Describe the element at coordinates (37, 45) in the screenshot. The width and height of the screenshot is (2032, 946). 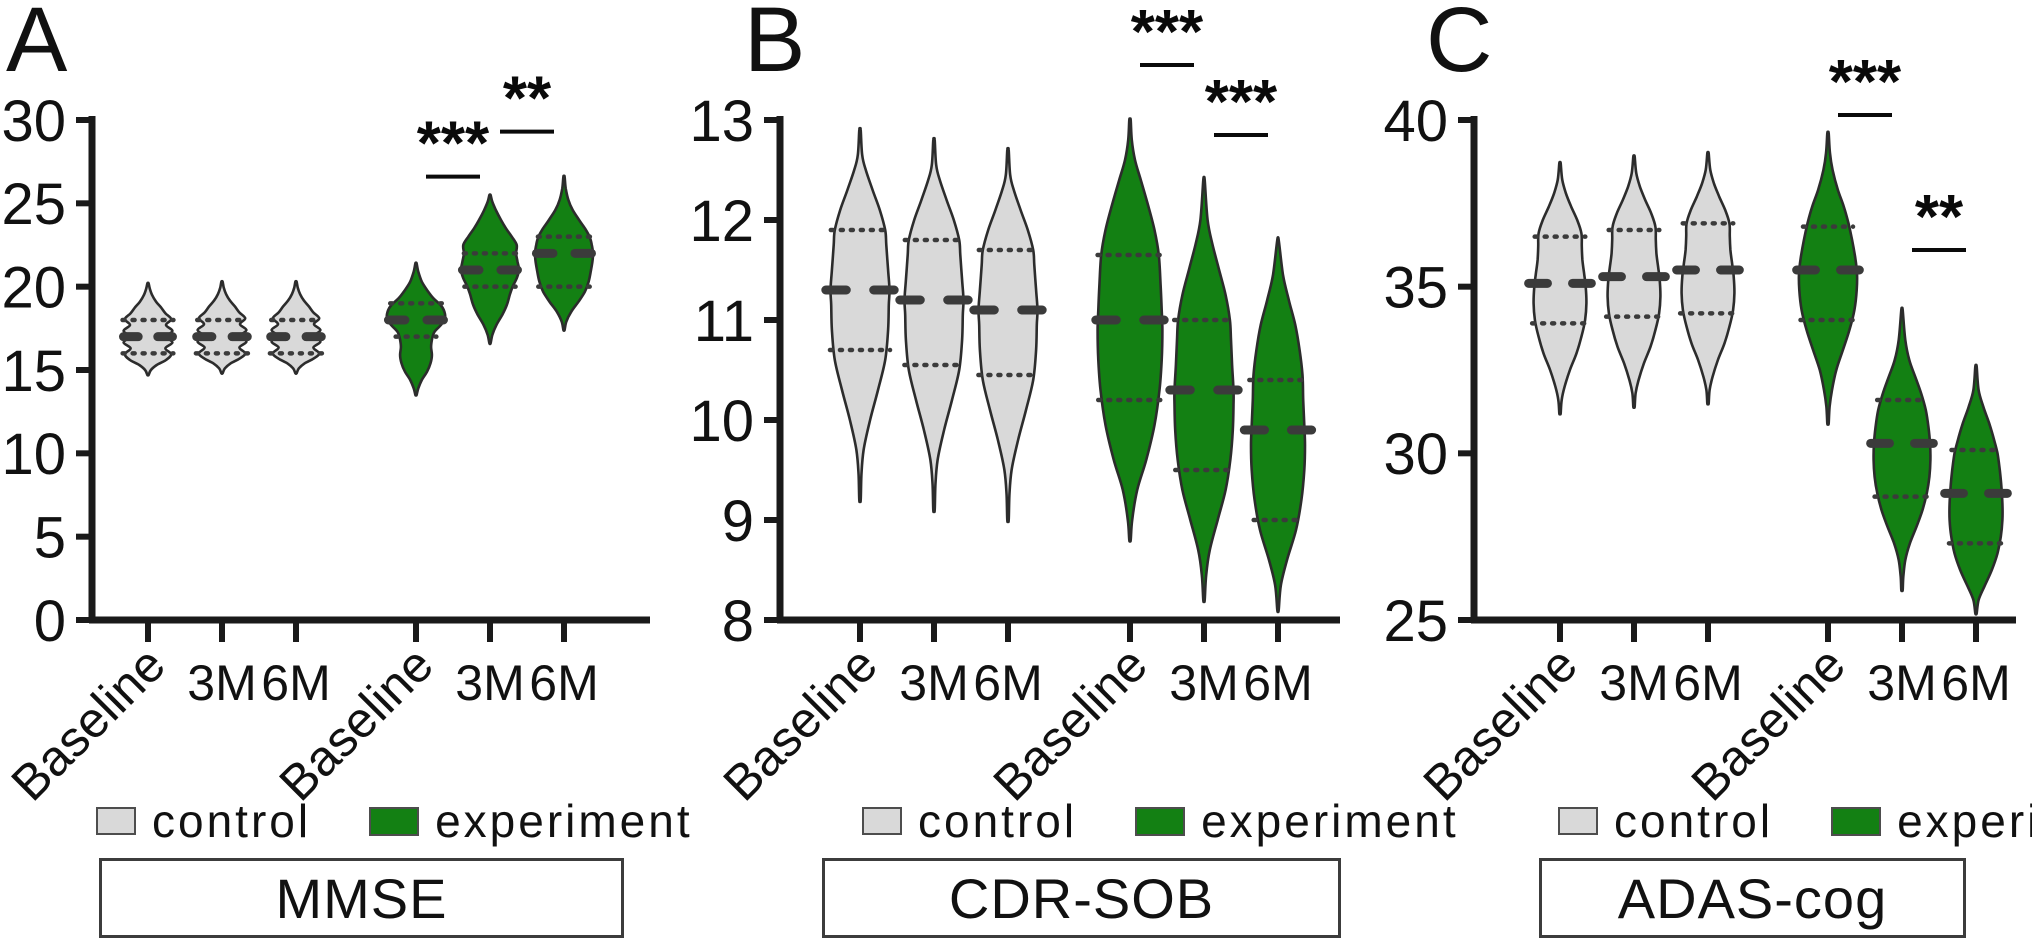
I see `panel-letter-a: A` at that location.